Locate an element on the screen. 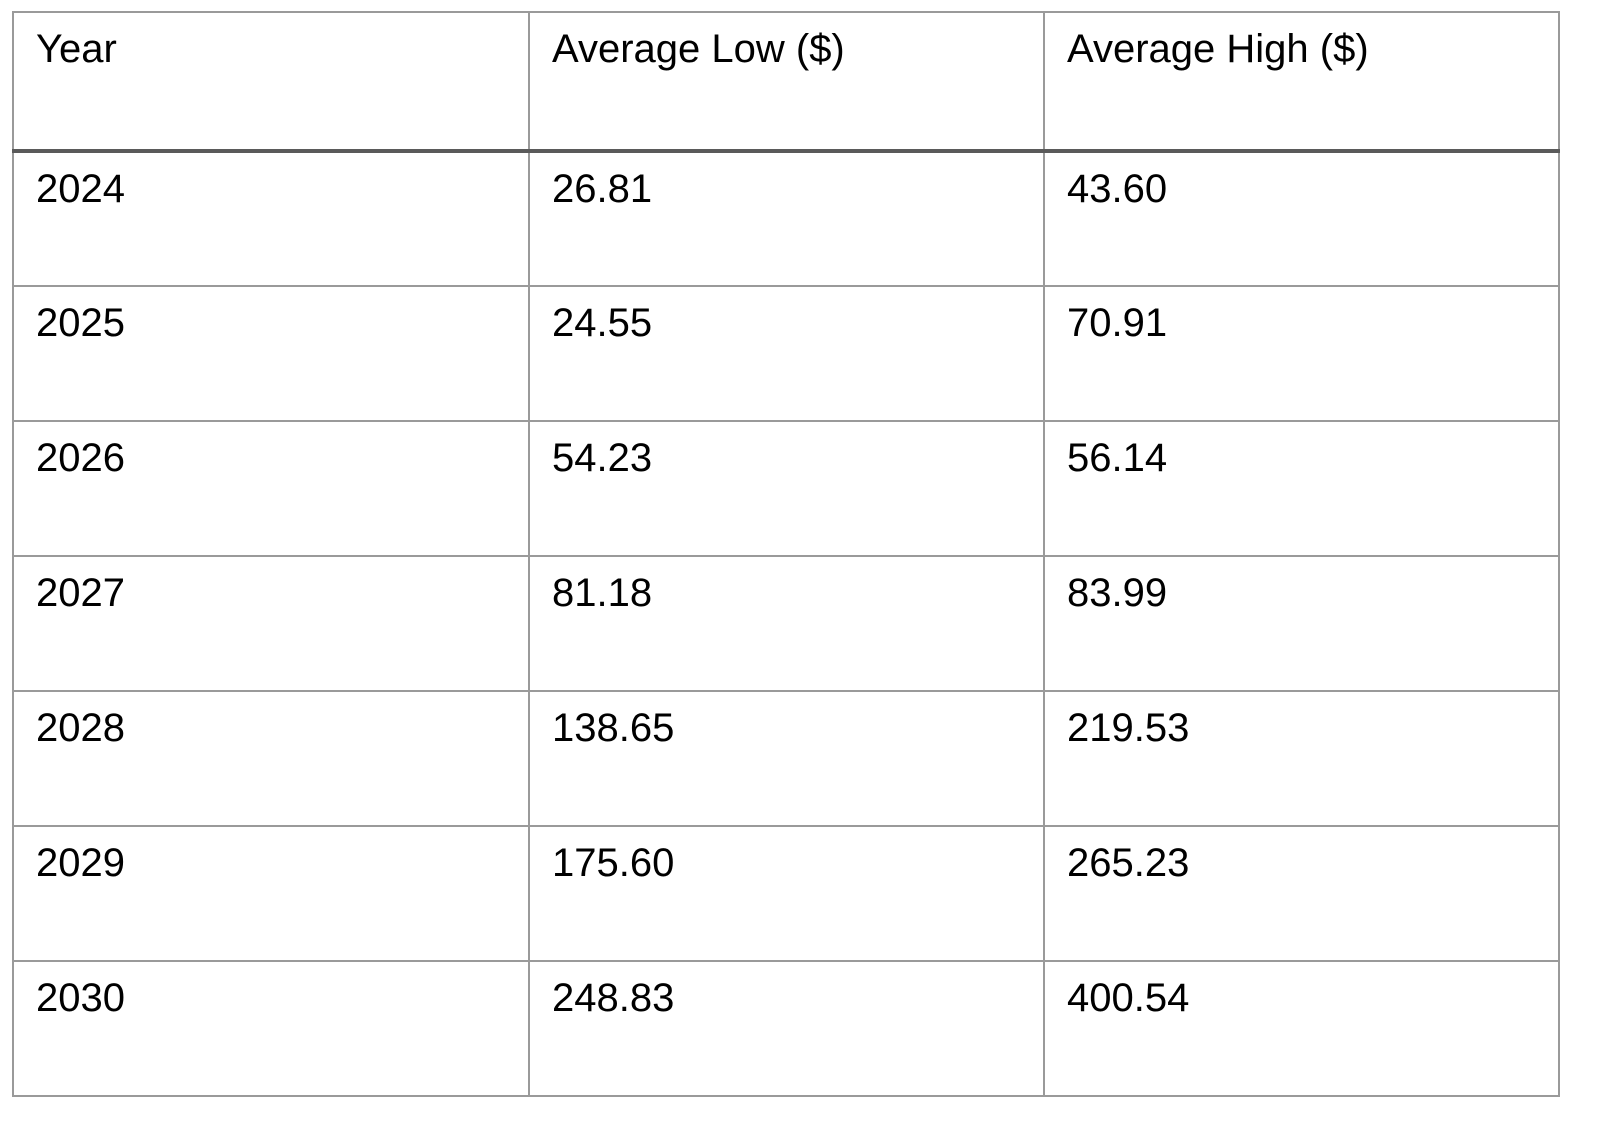  table-row: 2026 54.23 56.14 is located at coordinates (786, 488).